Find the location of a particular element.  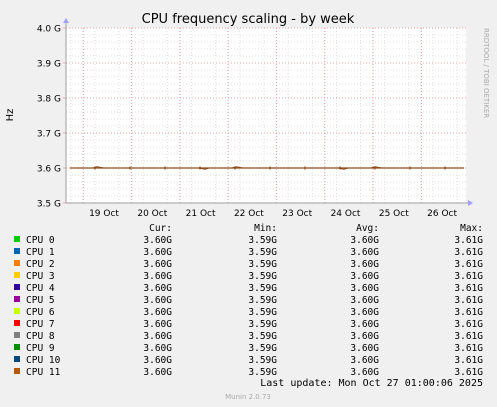

y-axis-arrow is located at coordinates (66, 20).